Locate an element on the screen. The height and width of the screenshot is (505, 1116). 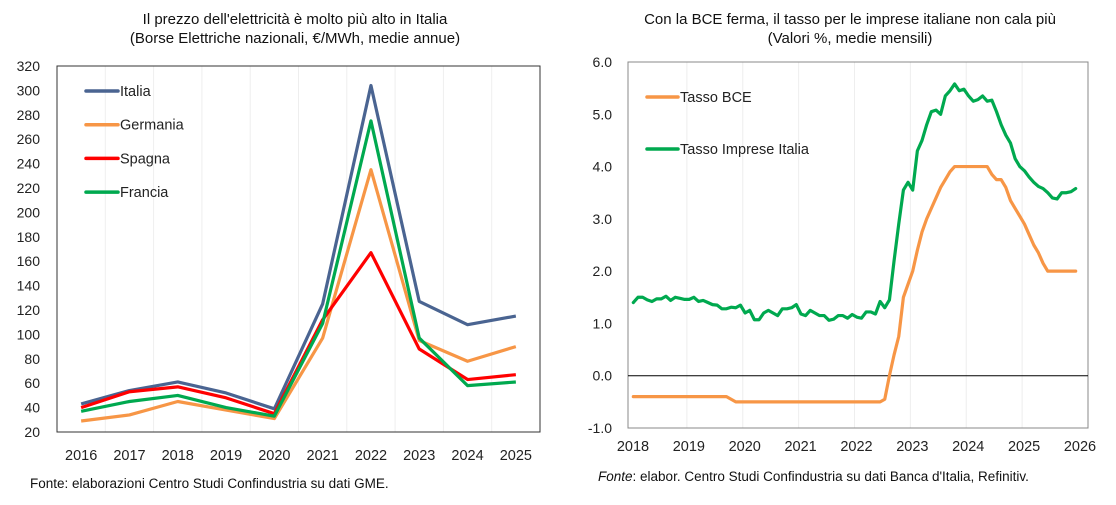
x-tick-label: 2016 is located at coordinates (81, 456).